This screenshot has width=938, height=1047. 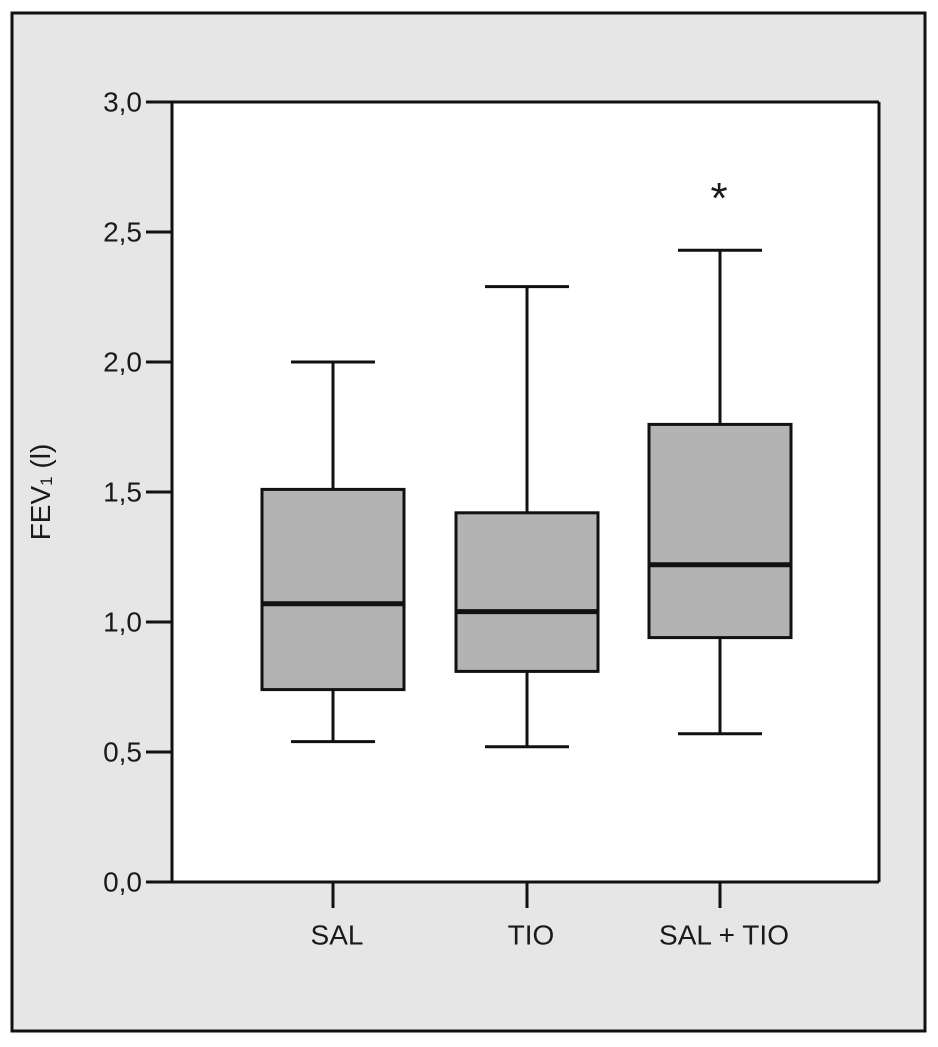 What do you see at coordinates (337, 935) in the screenshot?
I see `x-tick-label: SAL` at bounding box center [337, 935].